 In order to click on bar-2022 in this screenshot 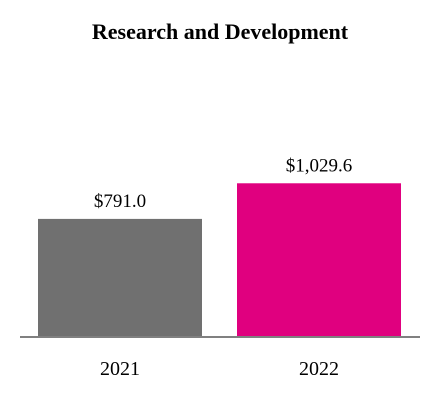, I will do `click(319, 260)`.